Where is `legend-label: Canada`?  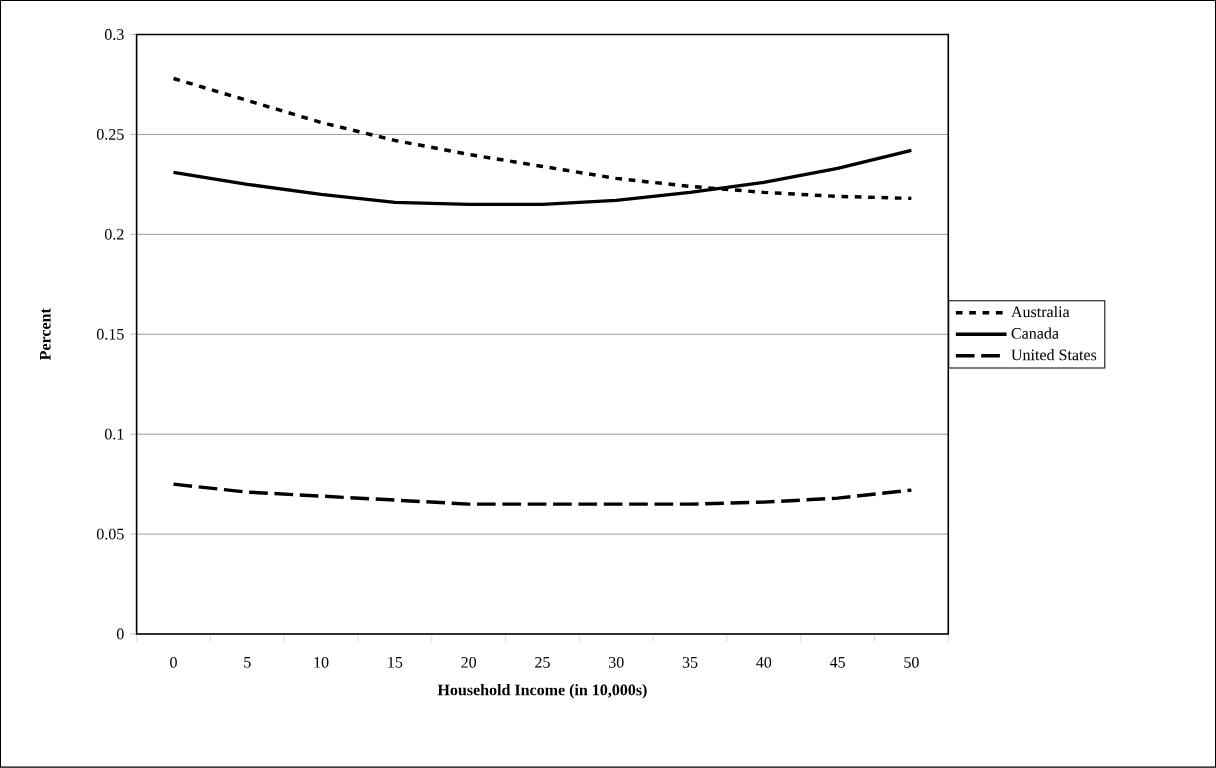 legend-label: Canada is located at coordinates (1035, 333).